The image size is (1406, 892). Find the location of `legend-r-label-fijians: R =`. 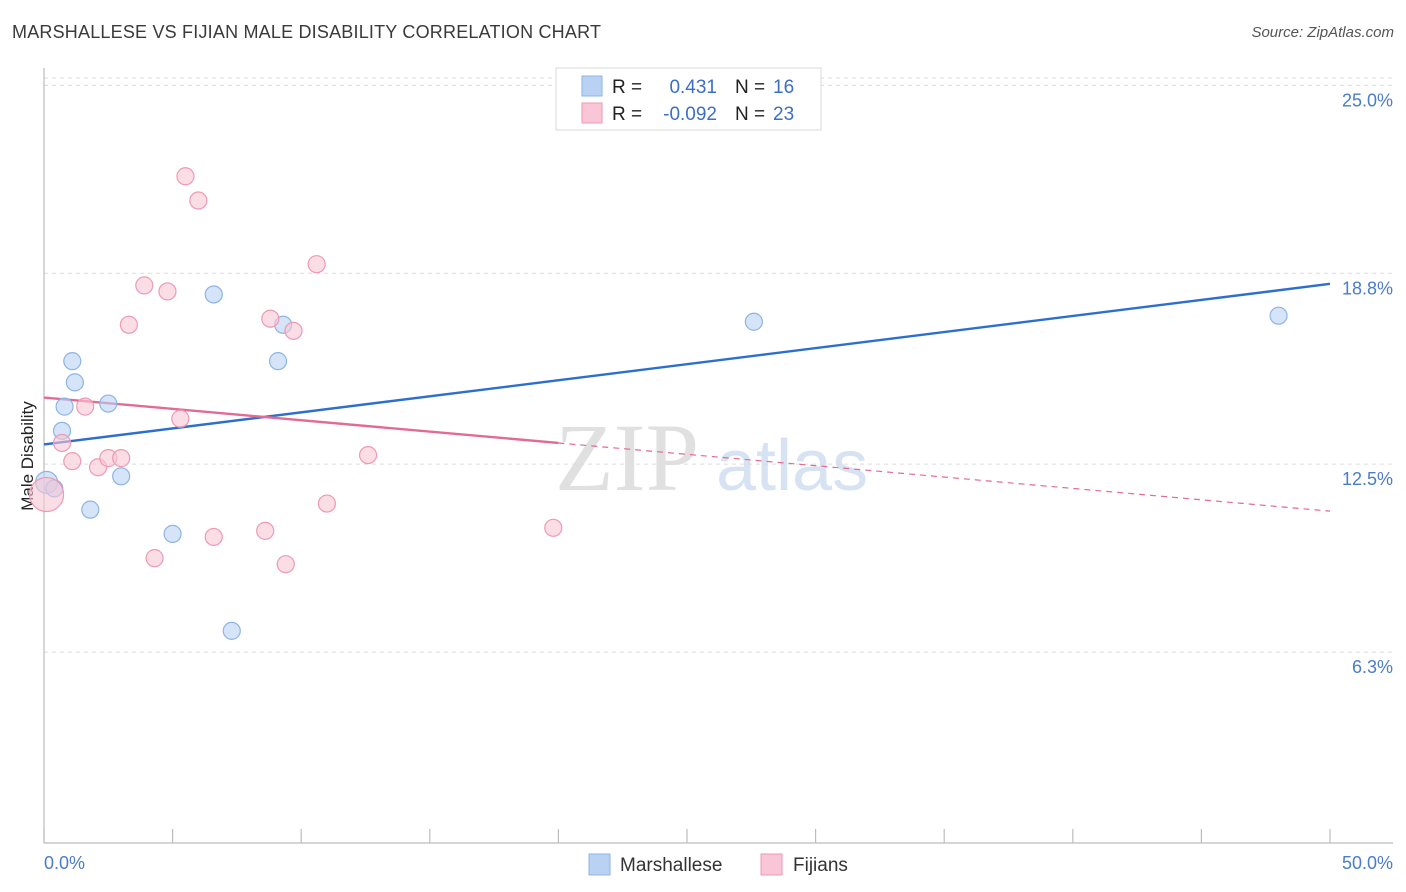

legend-r-label-fijians: R = is located at coordinates (627, 114).